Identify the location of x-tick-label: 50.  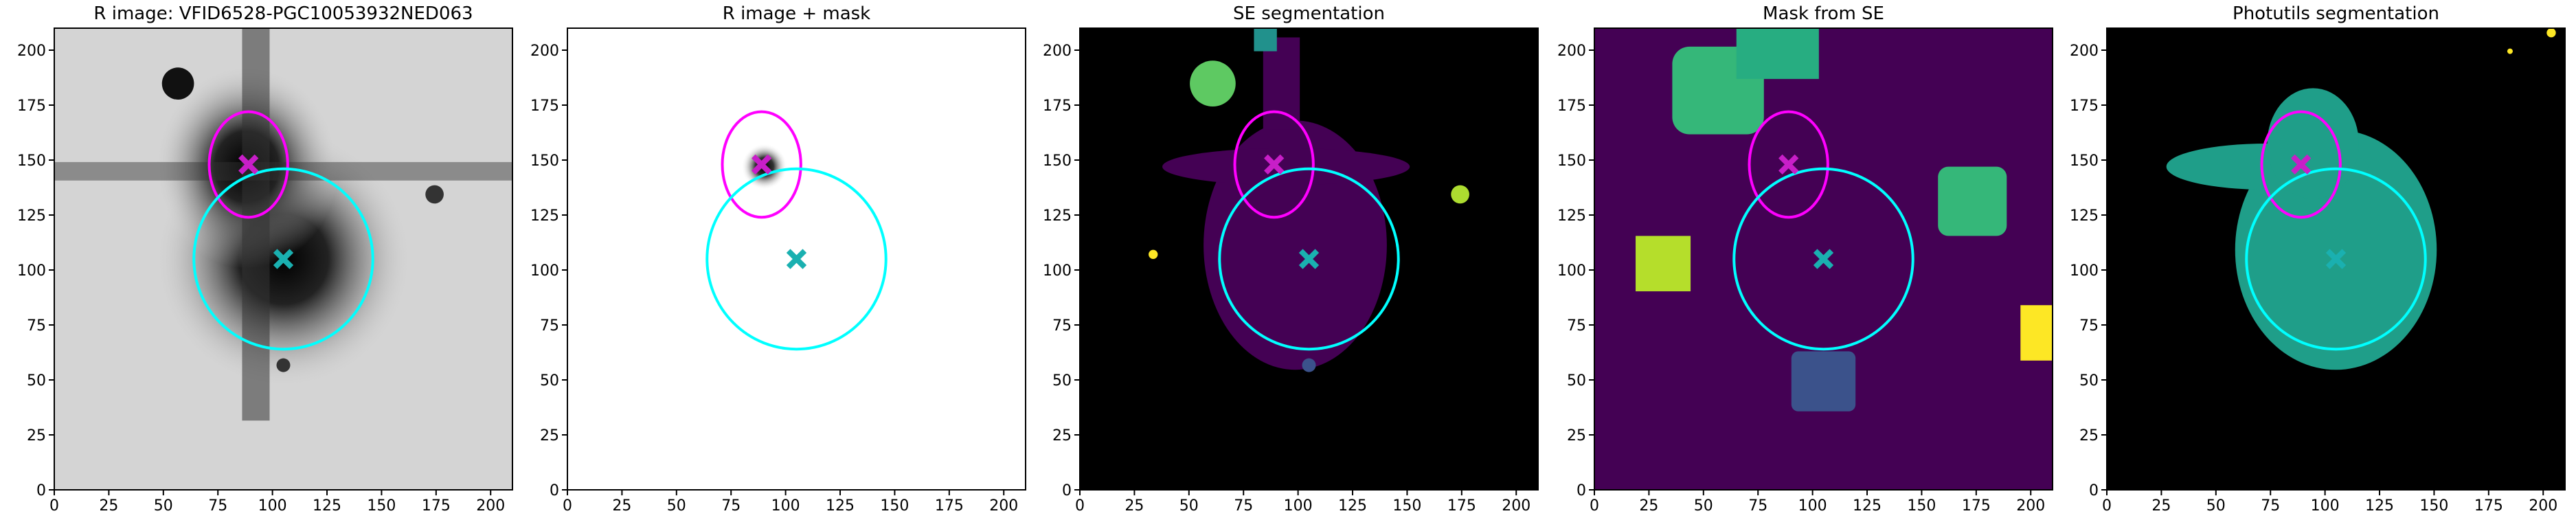
(163, 506).